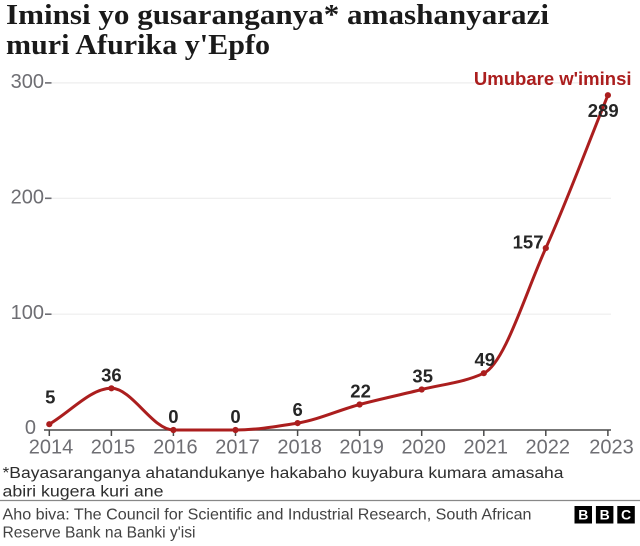 The image size is (640, 546). Describe the element at coordinates (175, 448) in the screenshot. I see `svg-text: 2016` at that location.